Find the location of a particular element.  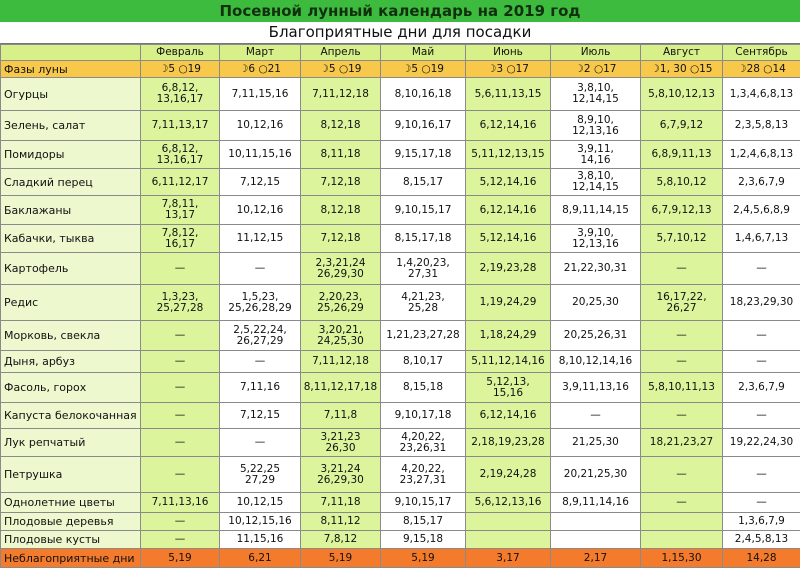

day-cell: 20,25,26,31 is located at coordinates (595, 335).